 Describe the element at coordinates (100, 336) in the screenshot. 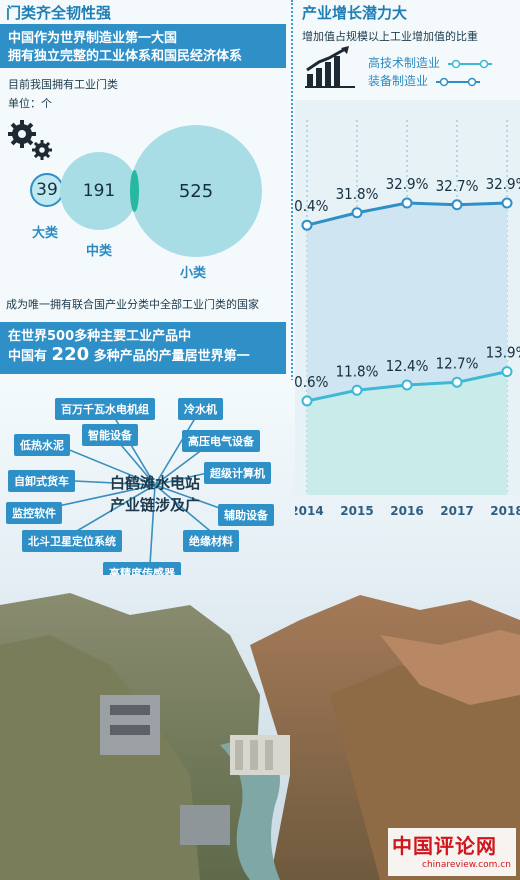

I see `products-banner-line-1: 在世界500多种主要工业产品中` at that location.